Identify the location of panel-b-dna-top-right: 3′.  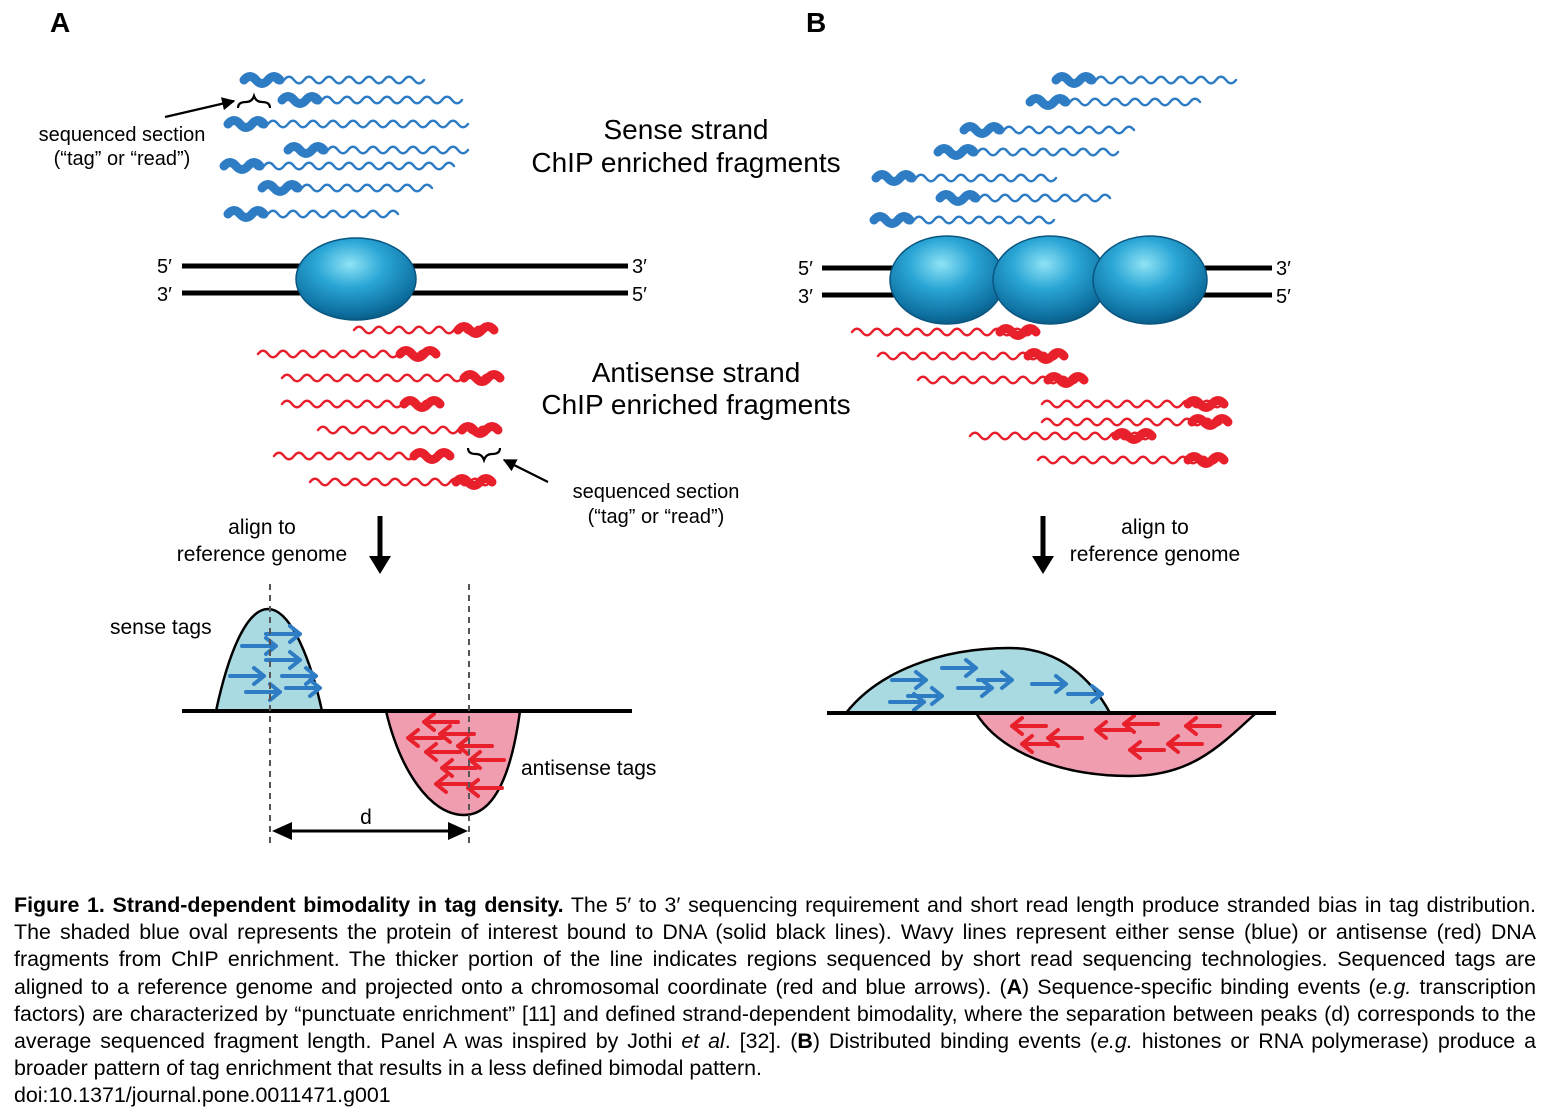
(1283, 269).